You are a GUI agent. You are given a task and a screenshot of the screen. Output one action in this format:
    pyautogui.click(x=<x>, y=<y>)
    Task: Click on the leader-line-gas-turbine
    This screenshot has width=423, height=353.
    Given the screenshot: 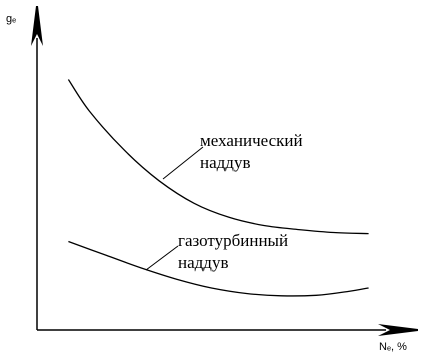 What is the action you would take?
    pyautogui.click(x=162, y=258)
    